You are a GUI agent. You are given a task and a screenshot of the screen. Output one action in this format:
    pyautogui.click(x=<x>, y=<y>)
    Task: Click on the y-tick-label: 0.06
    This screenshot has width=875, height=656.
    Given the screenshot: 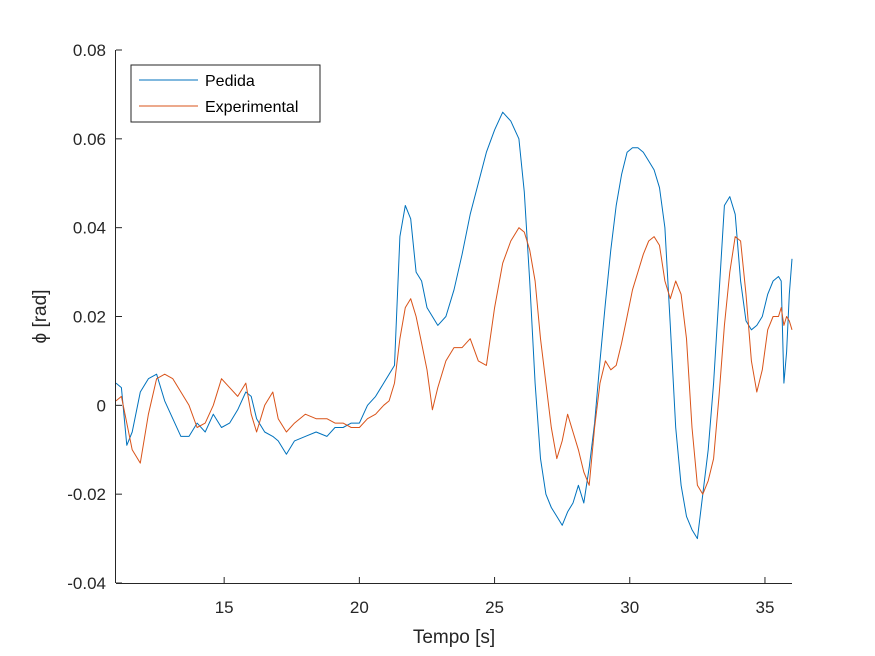 What is the action you would take?
    pyautogui.click(x=89, y=139)
    